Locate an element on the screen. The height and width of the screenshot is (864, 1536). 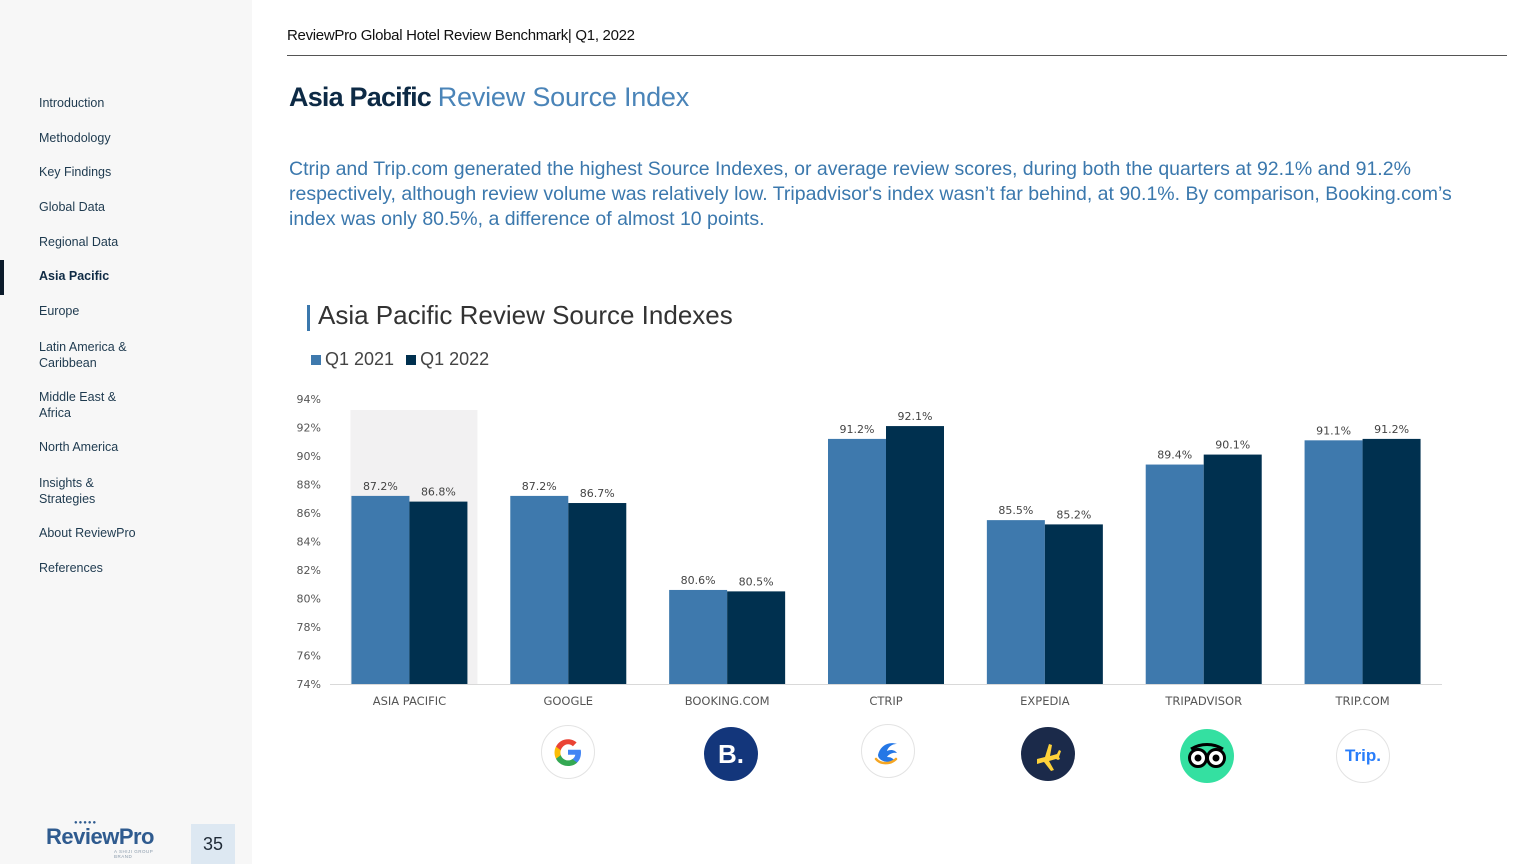
y-tick-label: 90% is located at coordinates (309, 456).